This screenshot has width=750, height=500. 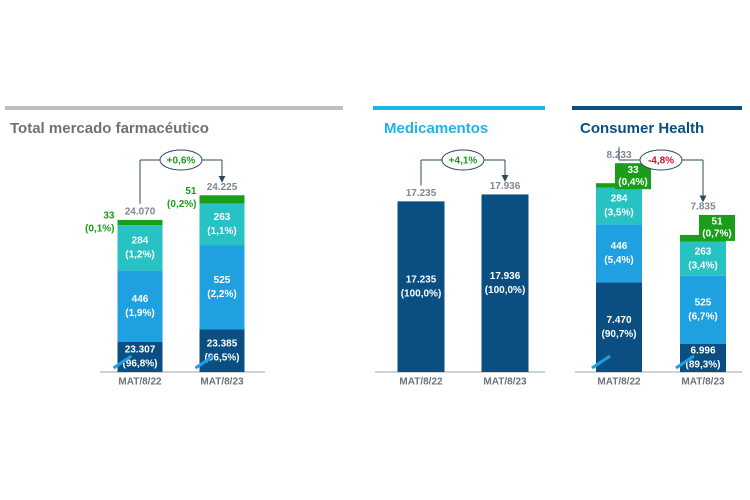 What do you see at coordinates (221, 294) in the screenshot?
I see `share-label: (2,2%)` at bounding box center [221, 294].